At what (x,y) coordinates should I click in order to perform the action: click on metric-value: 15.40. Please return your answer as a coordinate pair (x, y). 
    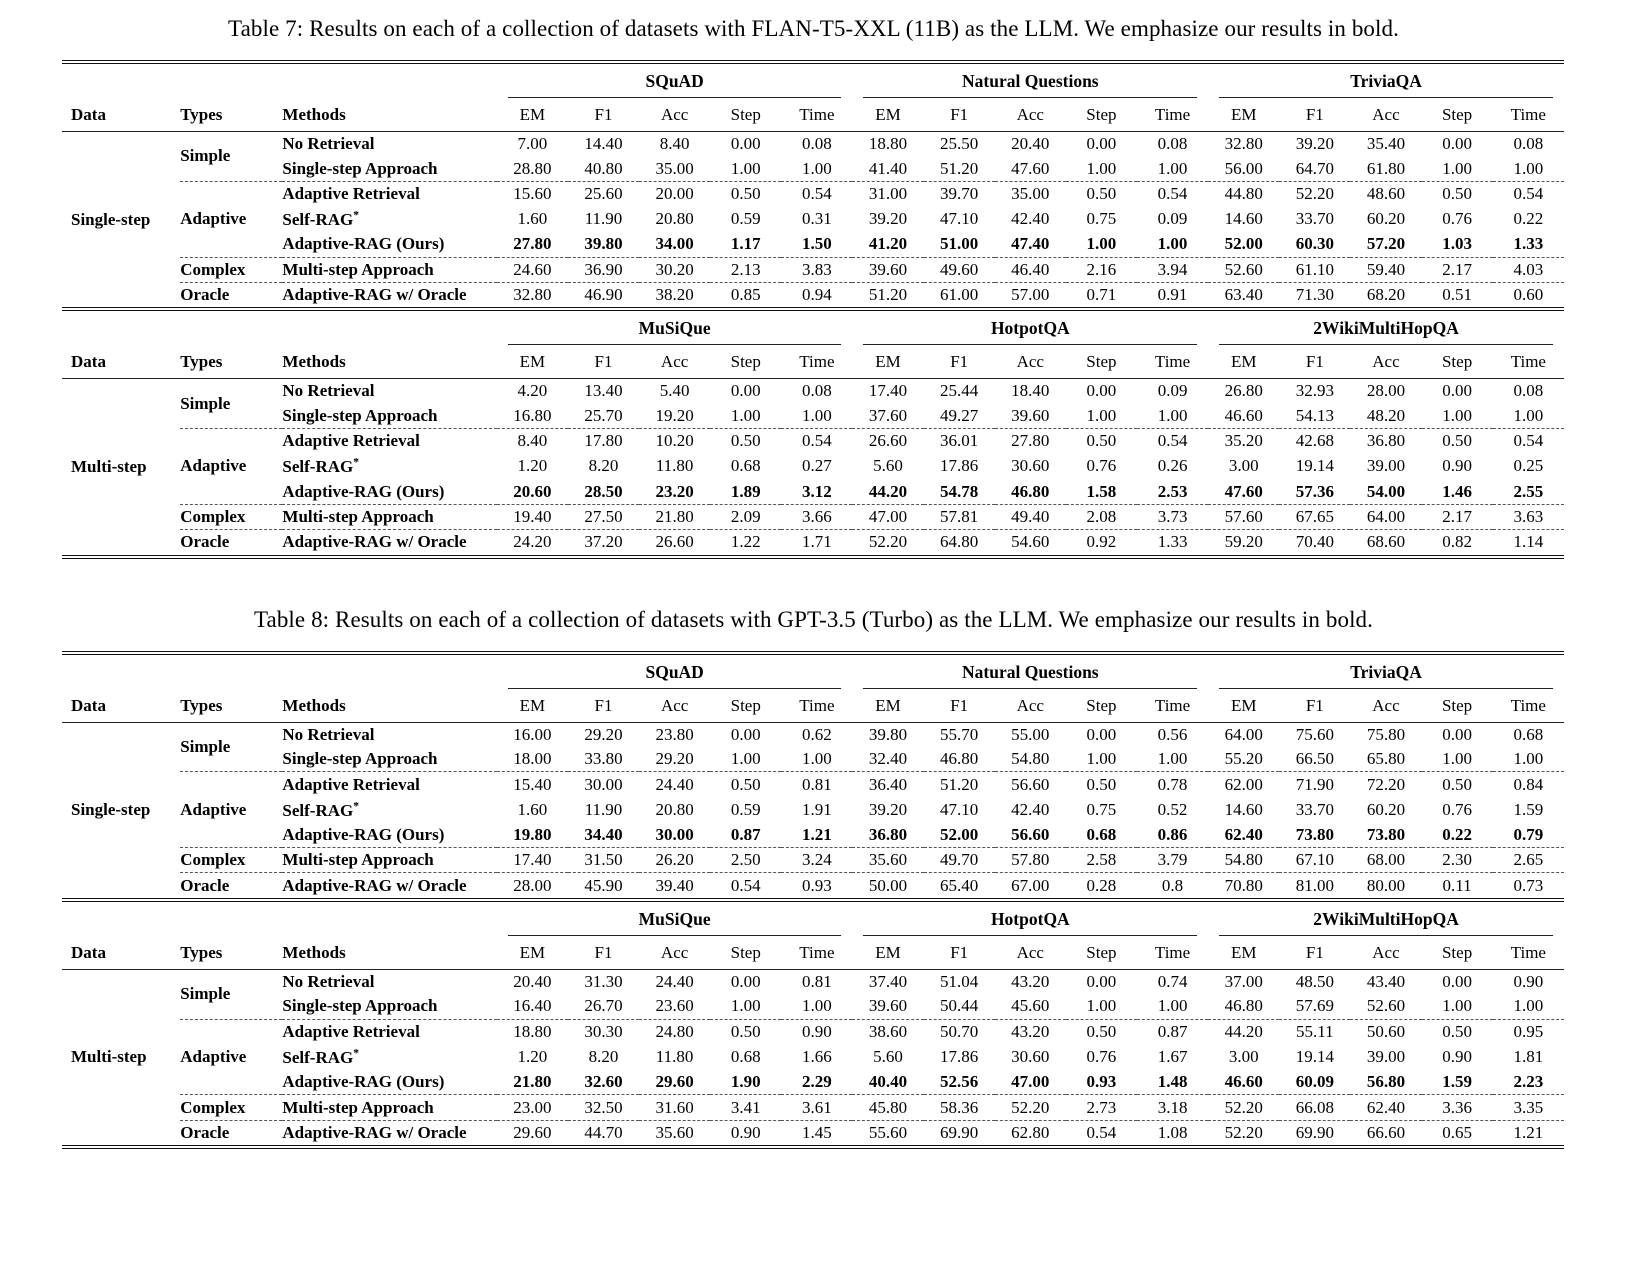
    Looking at the image, I should click on (532, 784).